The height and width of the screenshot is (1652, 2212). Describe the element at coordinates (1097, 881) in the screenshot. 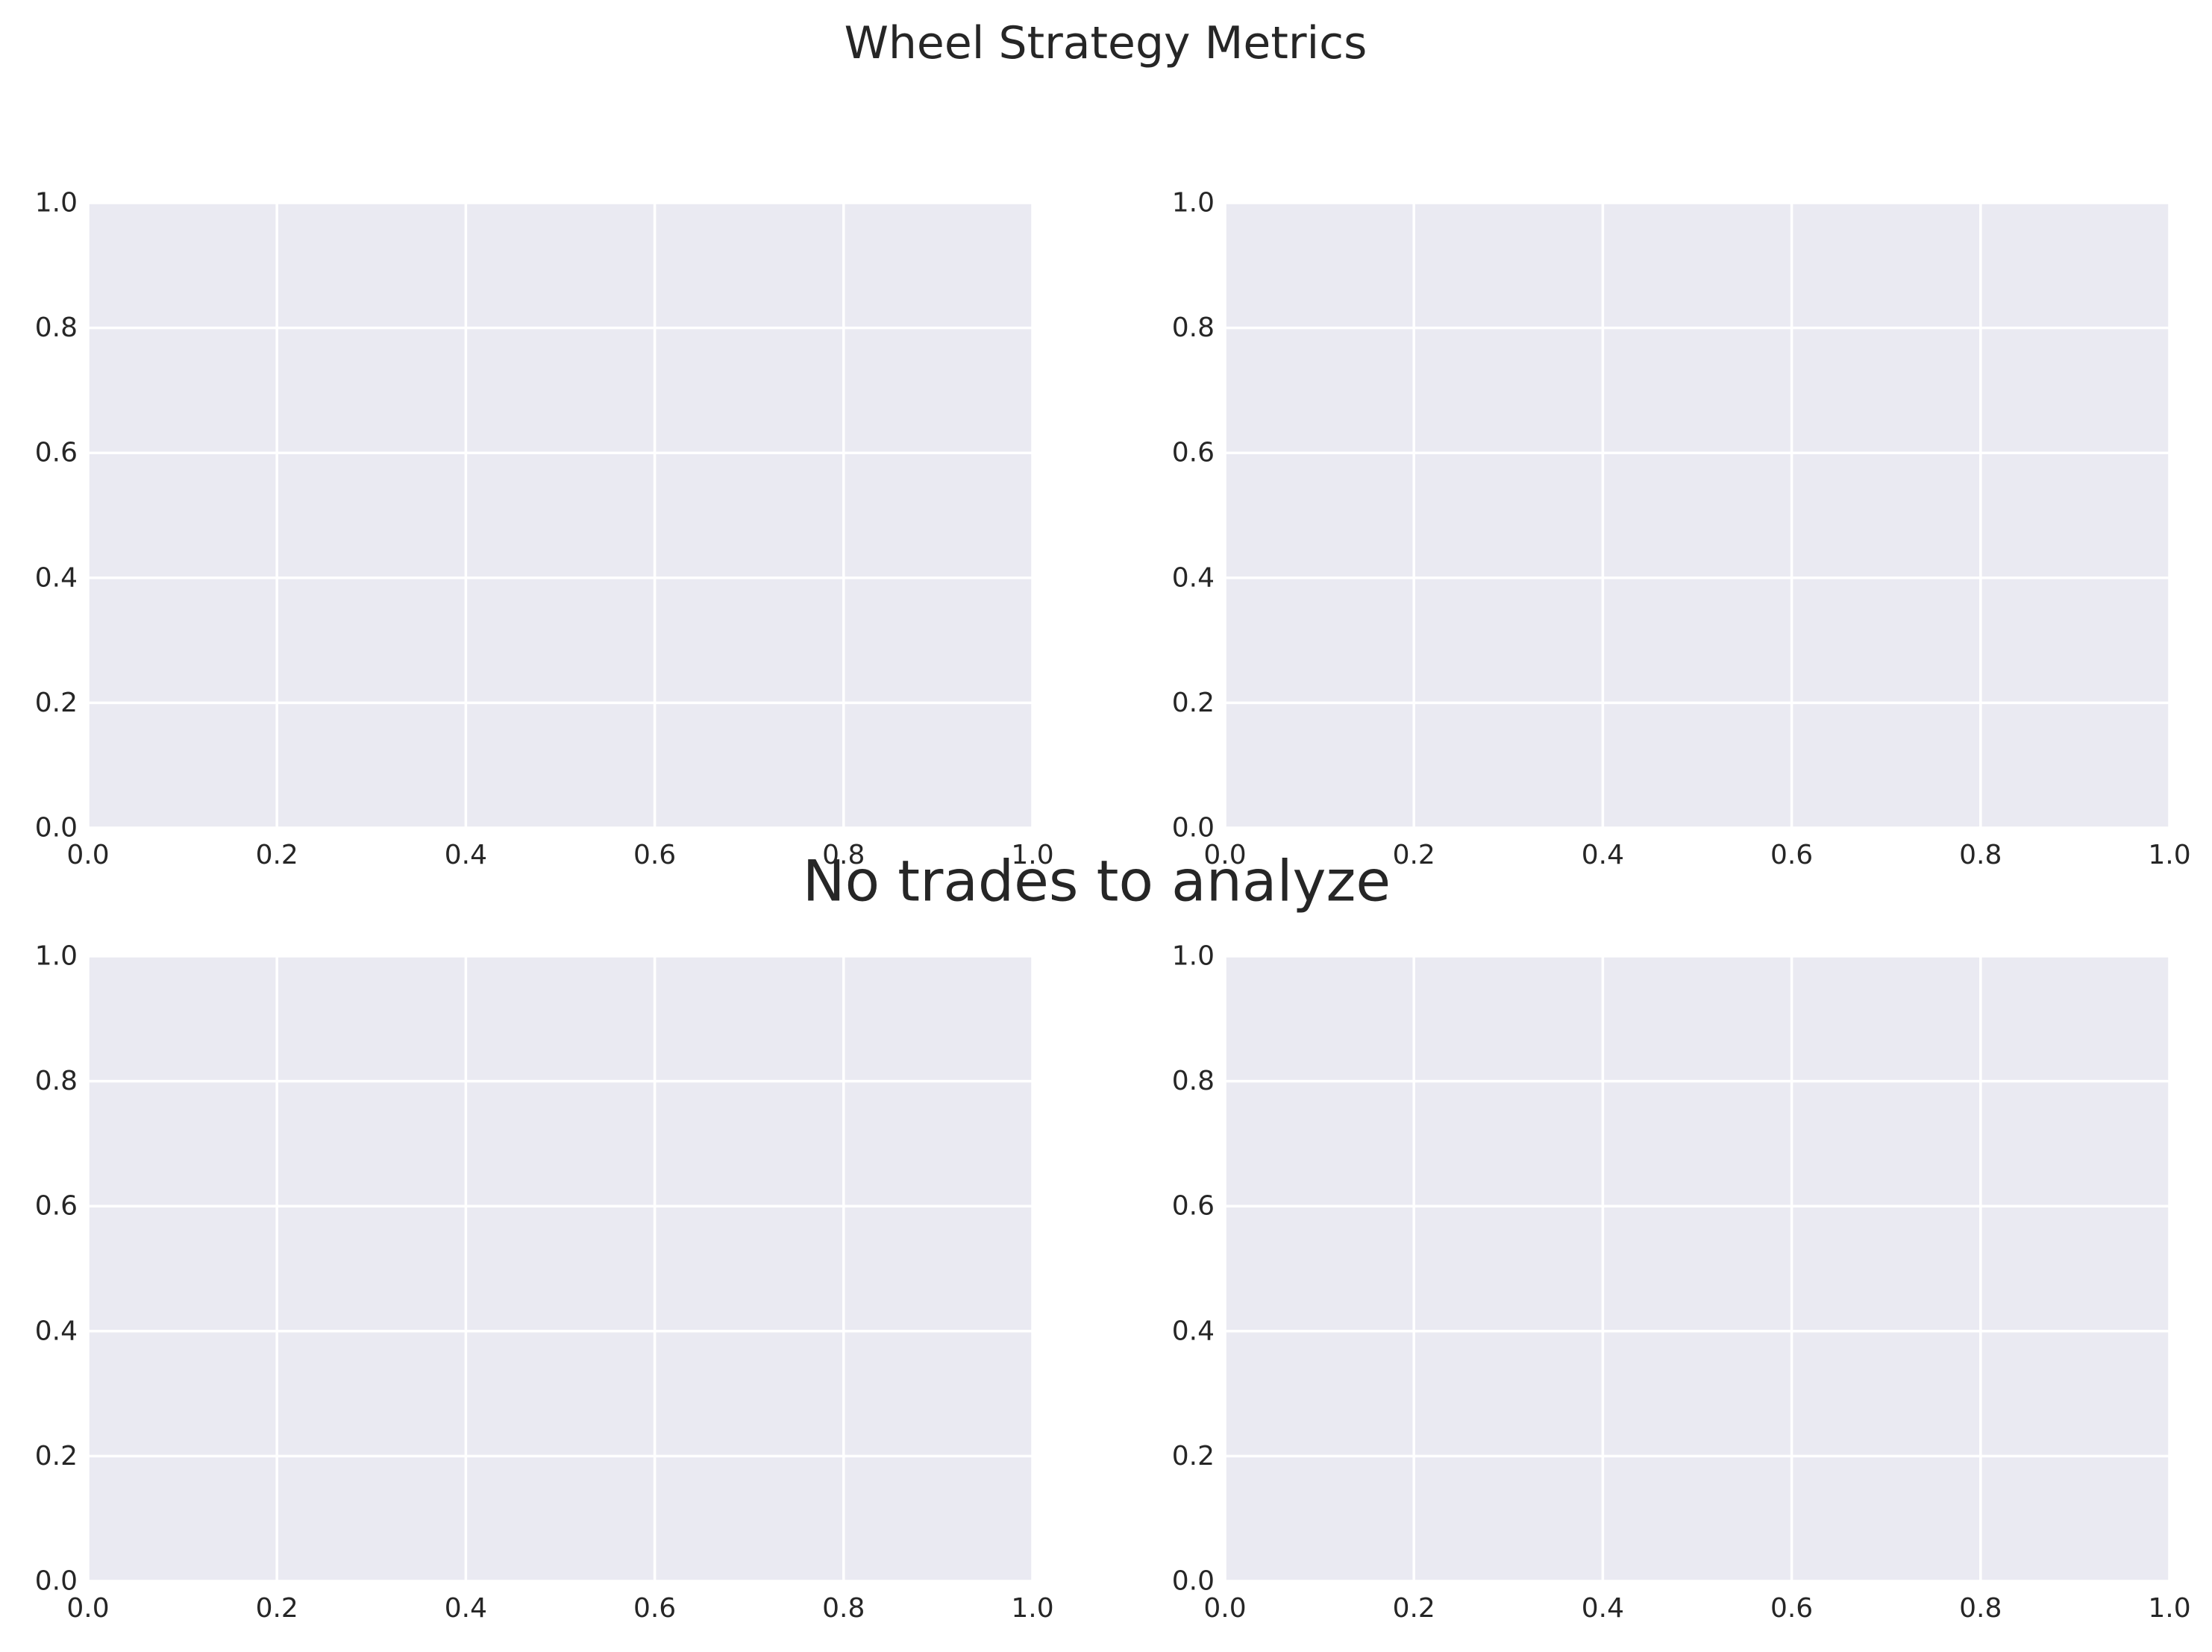

I see `no-trades-message: No trades to analyze` at that location.